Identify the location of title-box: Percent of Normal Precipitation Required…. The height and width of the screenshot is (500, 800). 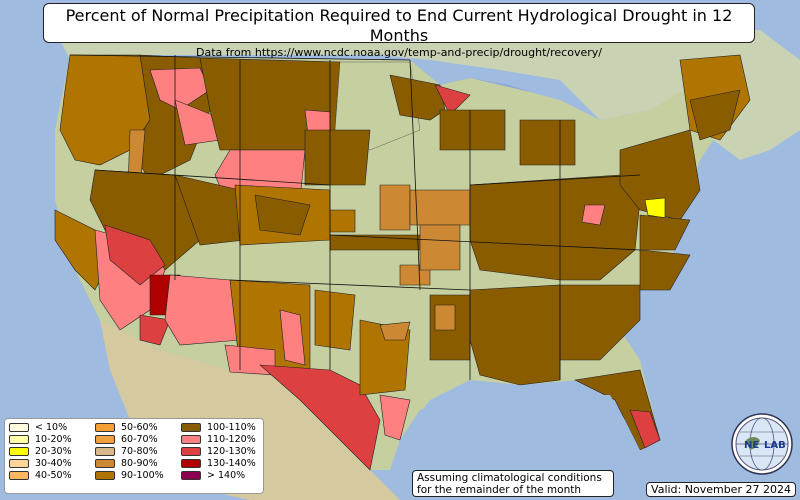
(399, 31).